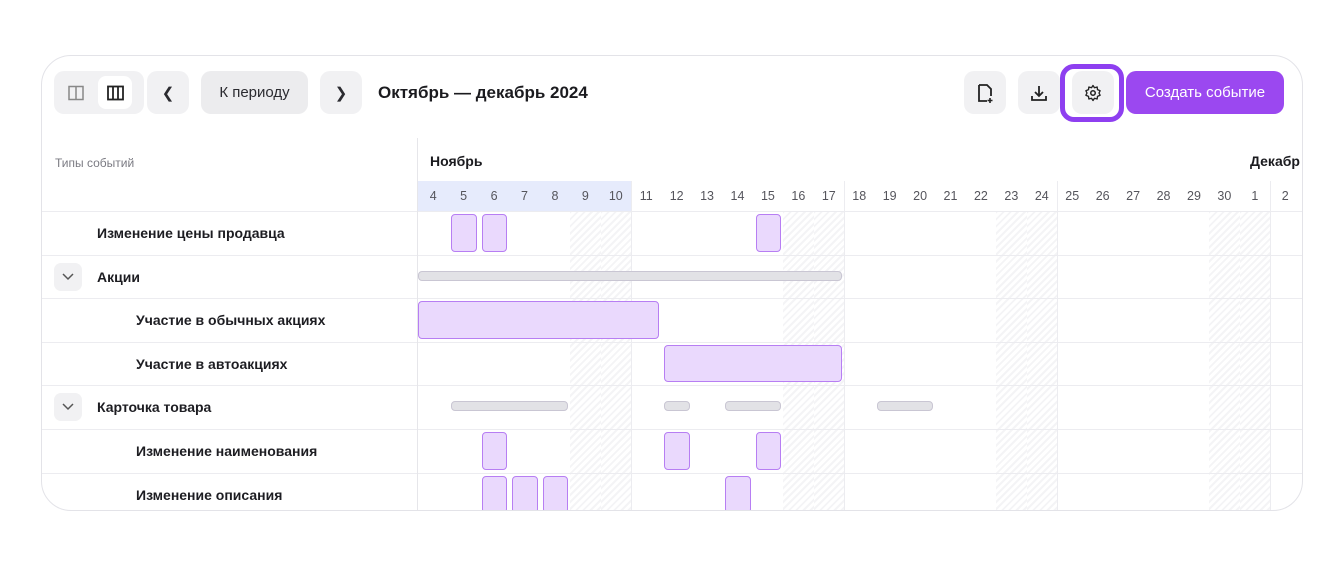 The image size is (1344, 566). I want to click on day-label: 8, so click(555, 196).